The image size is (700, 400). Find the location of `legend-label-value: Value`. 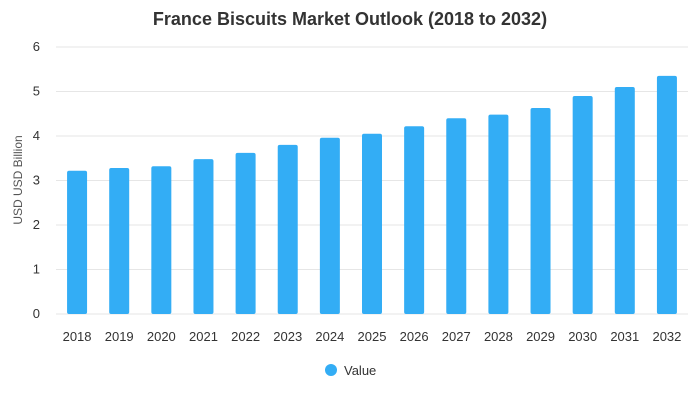

legend-label-value: Value is located at coordinates (360, 370).